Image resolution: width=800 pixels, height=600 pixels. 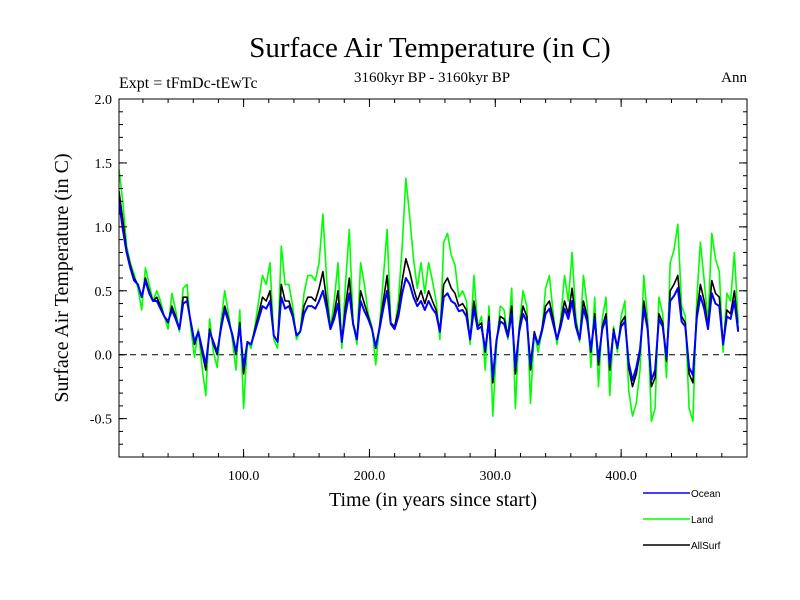 I want to click on x-tick-label: 100.0, so click(x=244, y=476).